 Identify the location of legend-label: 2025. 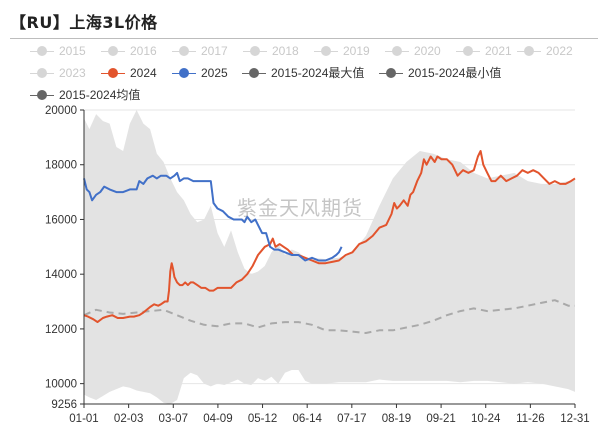
(214, 73).